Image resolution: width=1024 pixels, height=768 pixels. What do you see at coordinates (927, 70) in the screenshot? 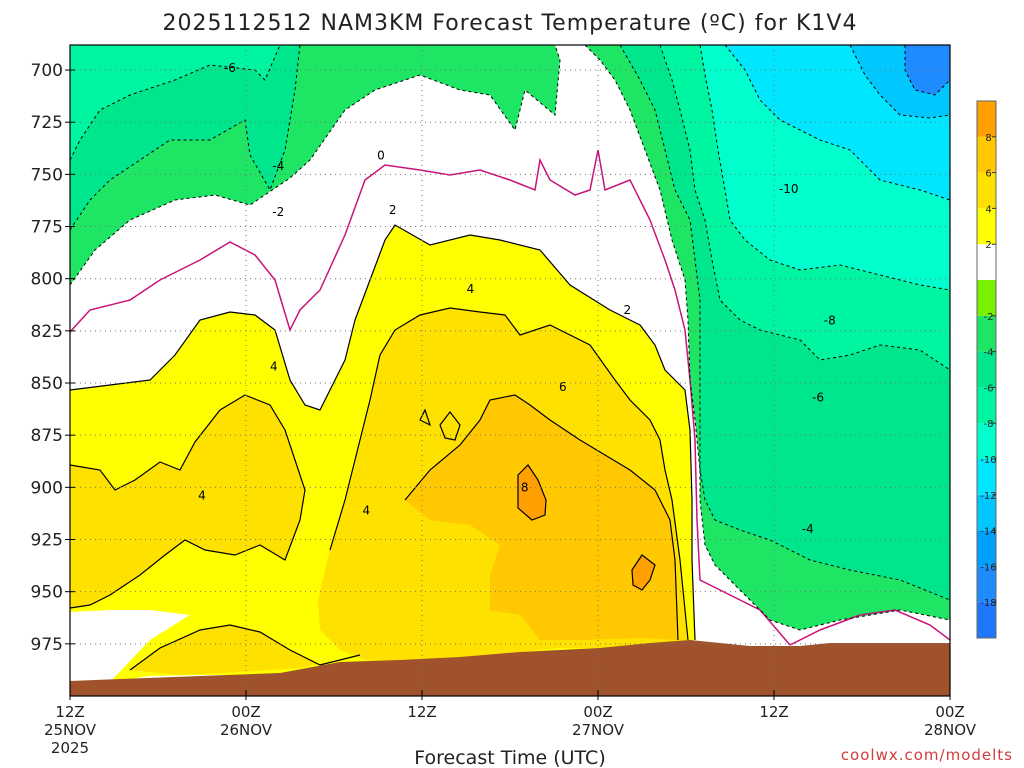
I see `band-minus-sixteen` at bounding box center [927, 70].